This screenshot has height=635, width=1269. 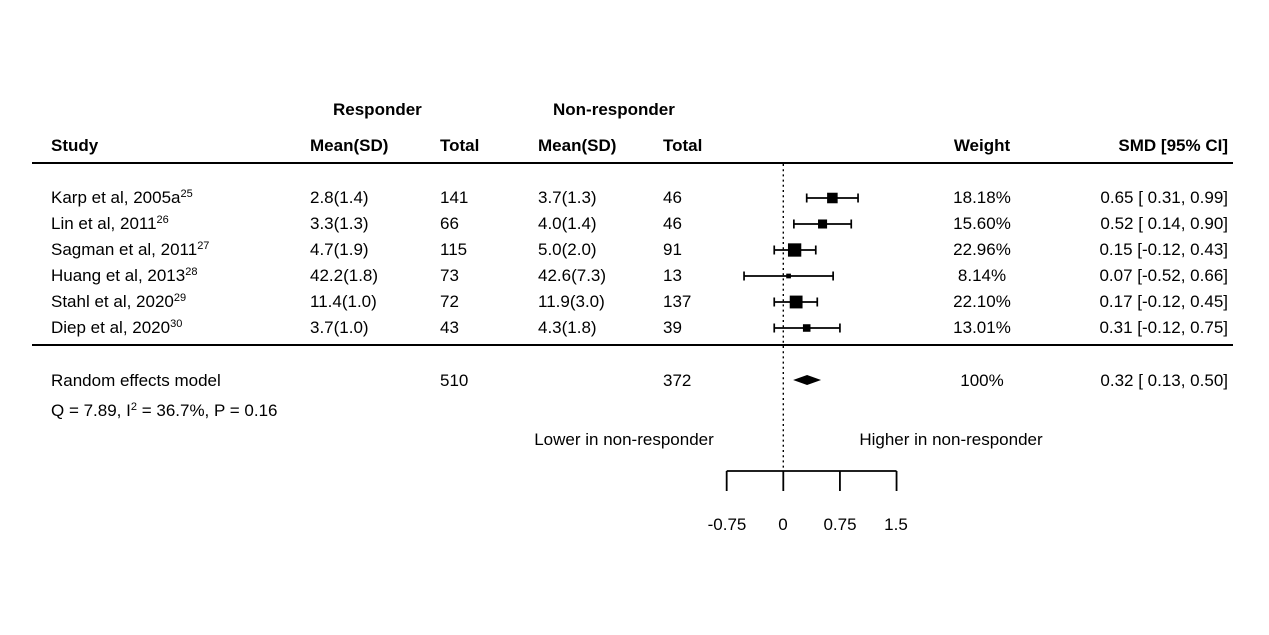 I want to click on responder-mean-sd-cell: 11.4(1.0), so click(x=343, y=301).